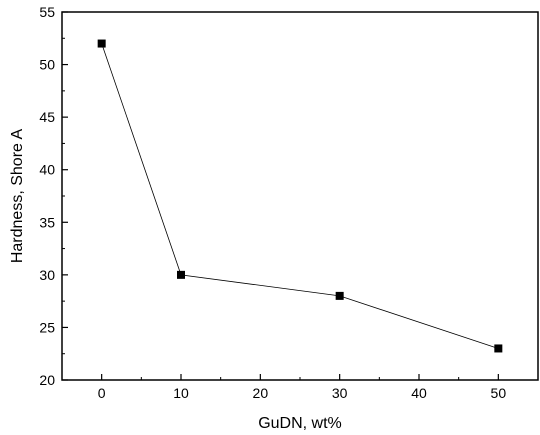 Image resolution: width=540 pixels, height=435 pixels. Describe the element at coordinates (181, 393) in the screenshot. I see `x-tick-label: 10` at that location.